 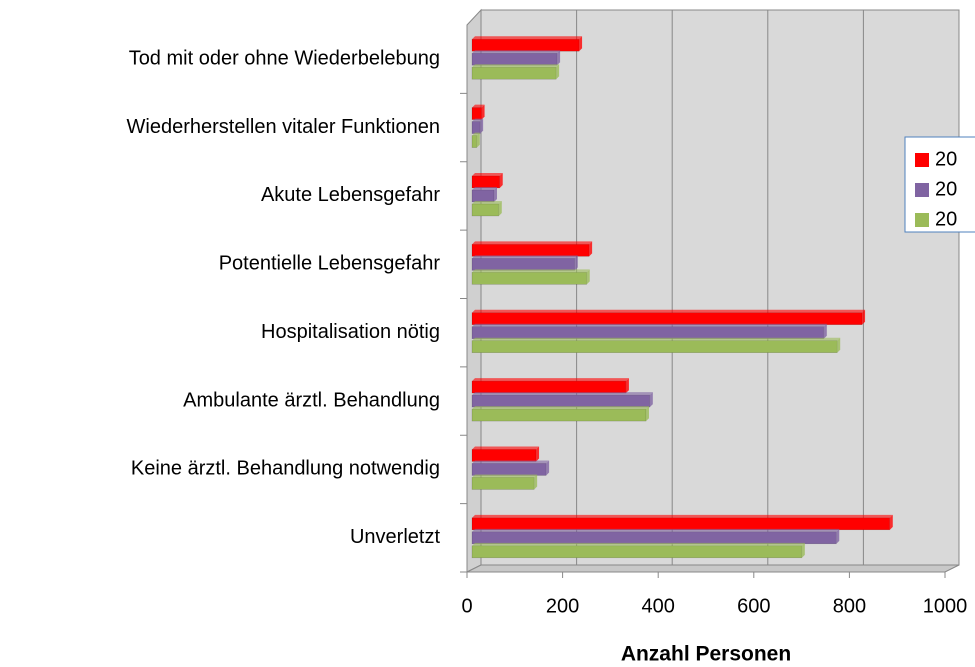 What do you see at coordinates (658, 606) in the screenshot?
I see `x-tick-label: 400` at bounding box center [658, 606].